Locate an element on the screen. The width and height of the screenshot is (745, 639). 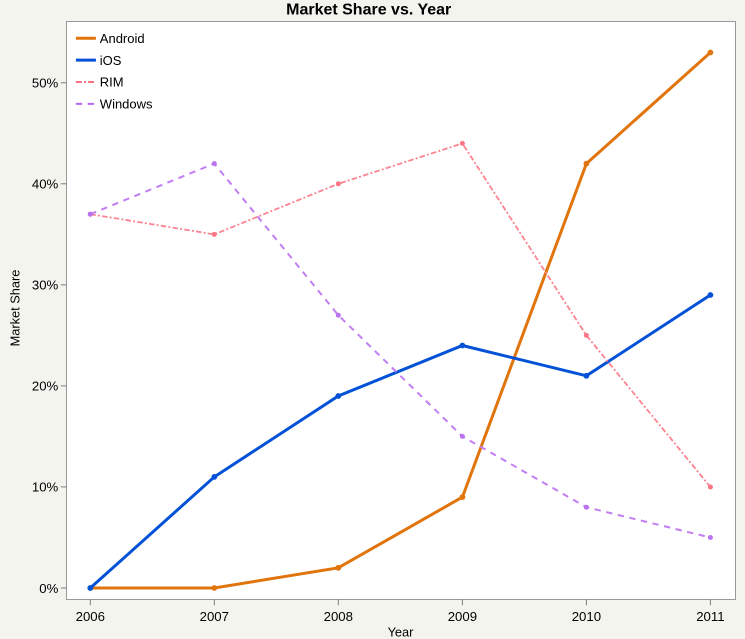
svg-text: 2007 is located at coordinates (214, 616).